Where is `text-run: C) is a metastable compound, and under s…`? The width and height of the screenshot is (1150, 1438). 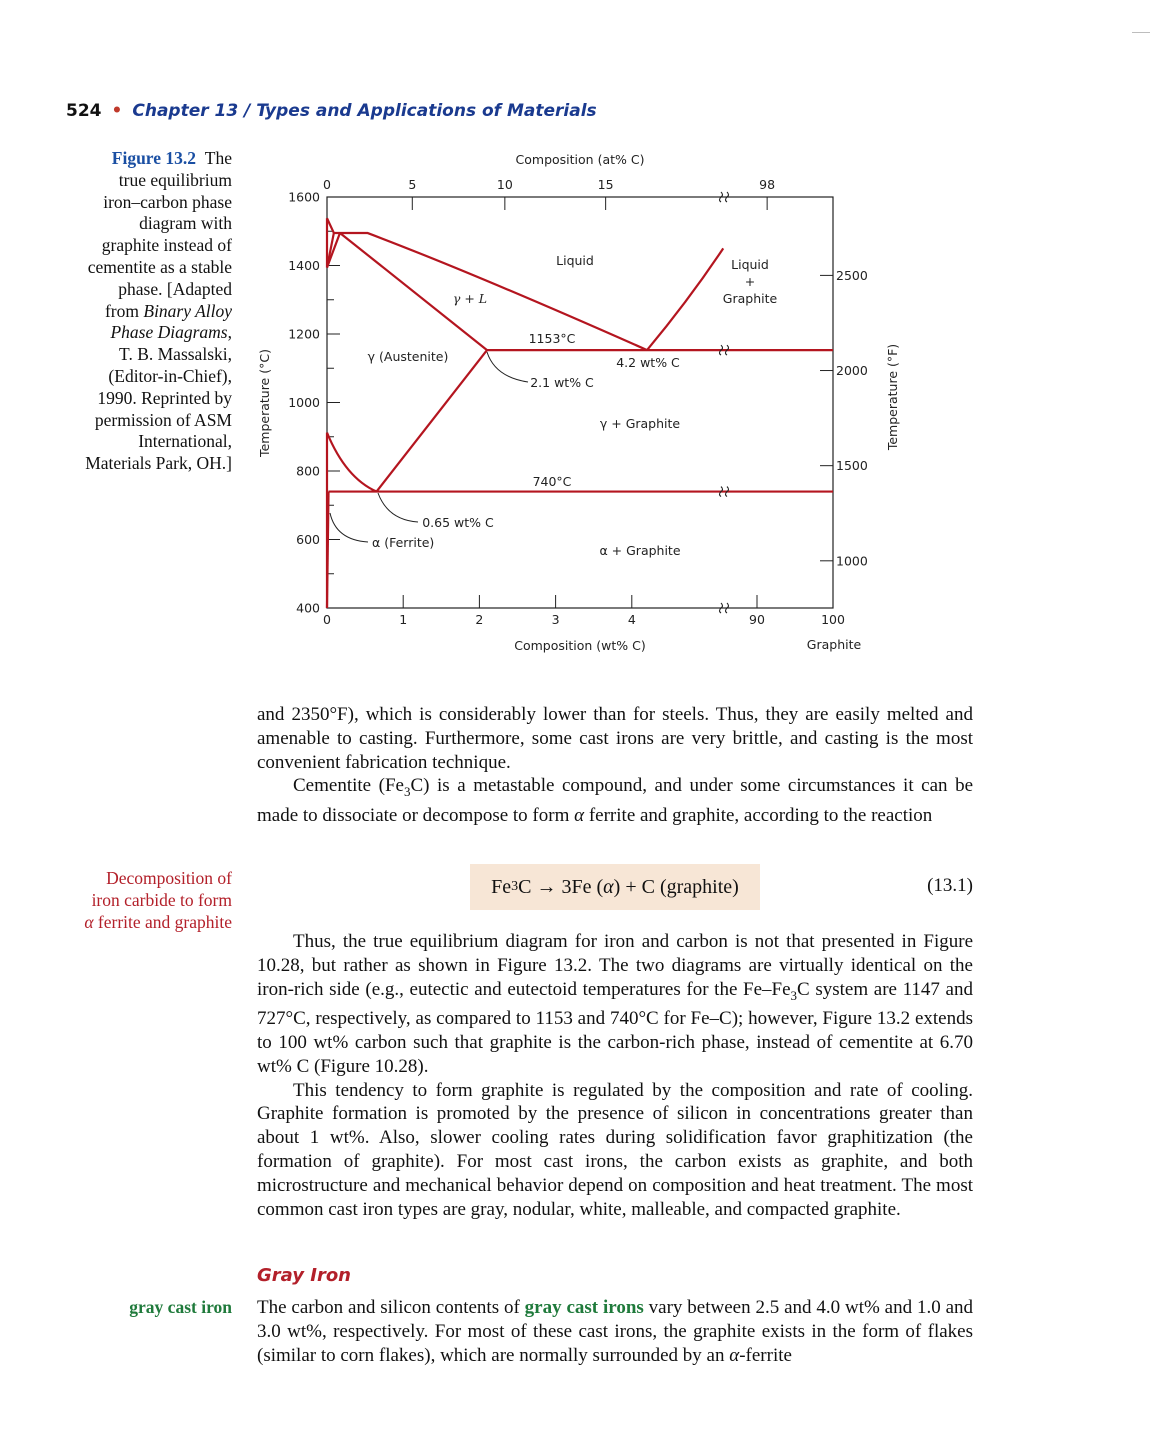 text-run: C) is a metastable compound, and under s… is located at coordinates (615, 800).